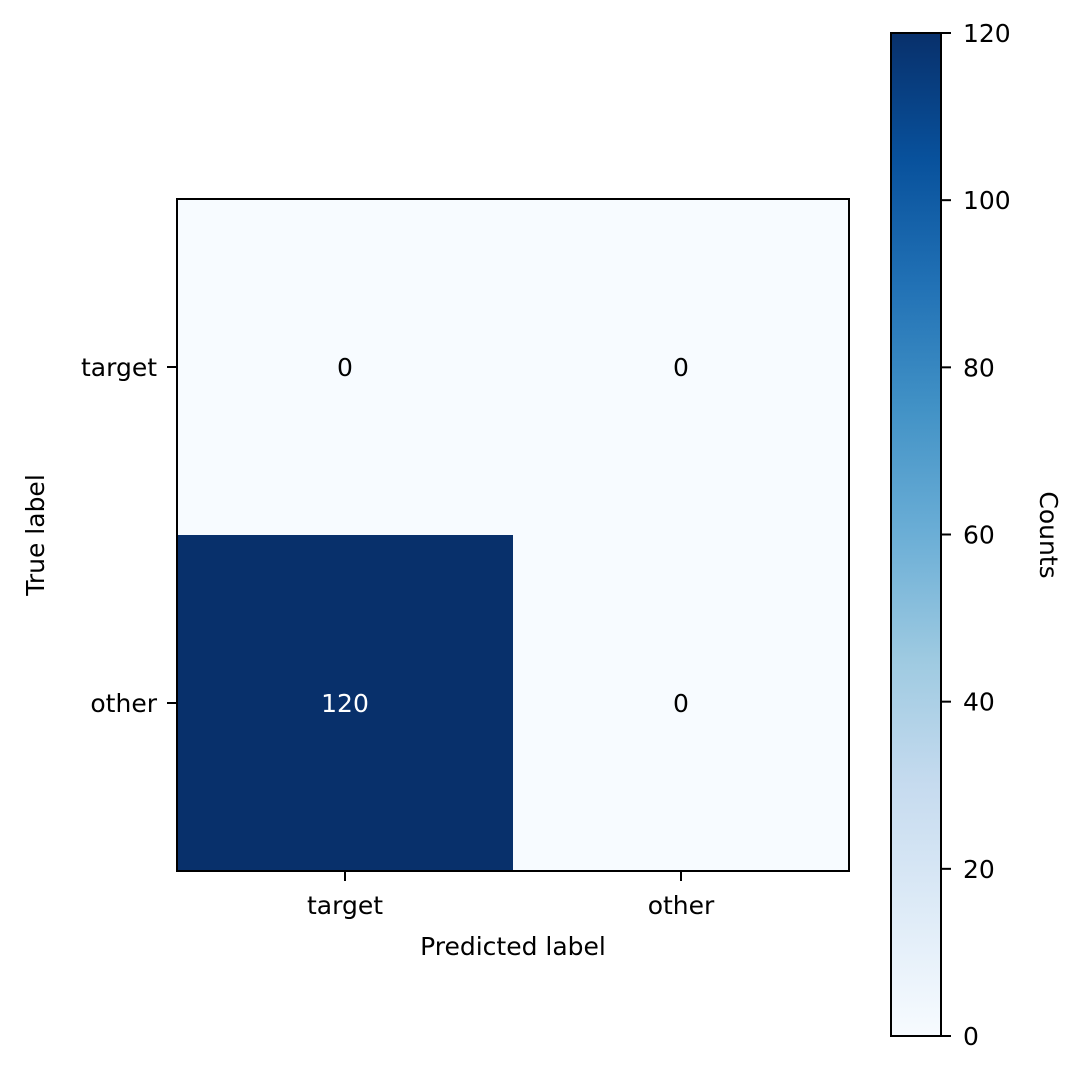 The width and height of the screenshot is (1083, 1076). What do you see at coordinates (345, 905) in the screenshot?
I see `x-tick-label: target` at bounding box center [345, 905].